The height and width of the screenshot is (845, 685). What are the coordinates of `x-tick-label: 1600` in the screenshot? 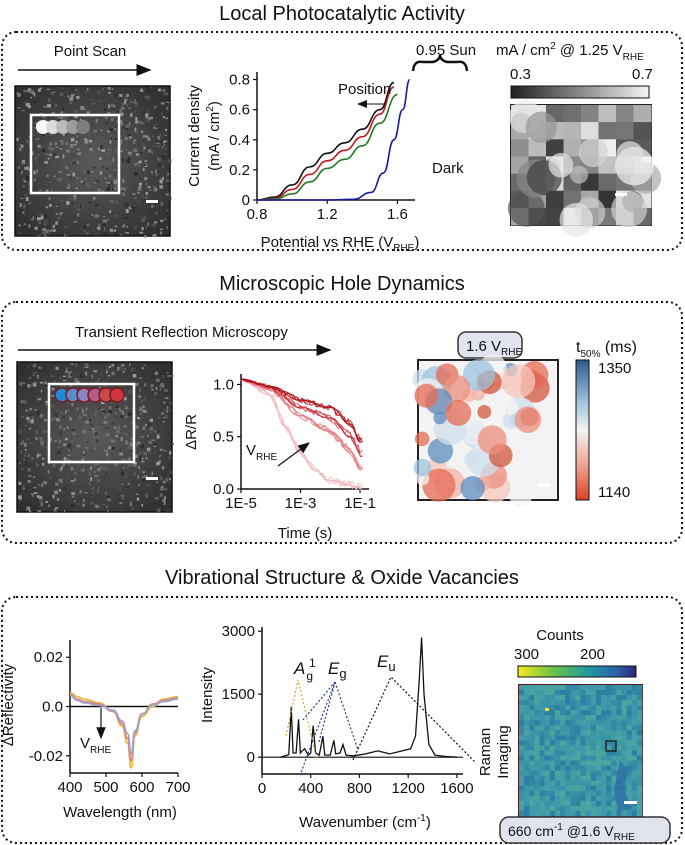 It's located at (456, 788).